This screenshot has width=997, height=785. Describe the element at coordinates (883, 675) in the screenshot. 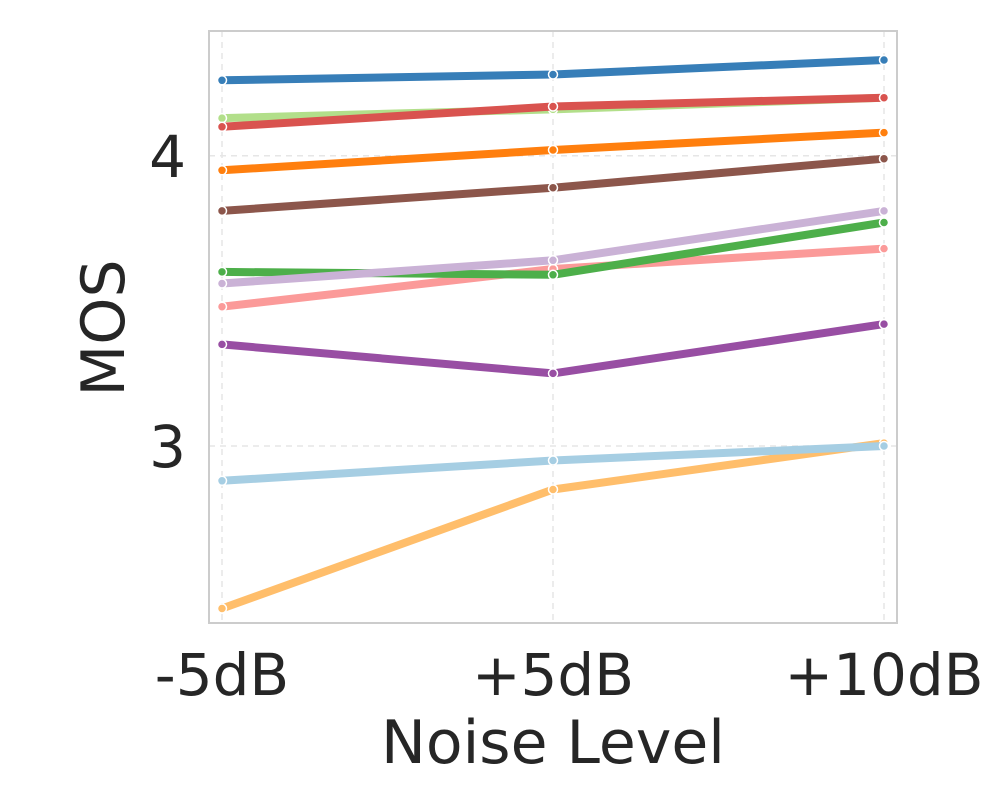

I see `x-tick-label: +10dB` at that location.